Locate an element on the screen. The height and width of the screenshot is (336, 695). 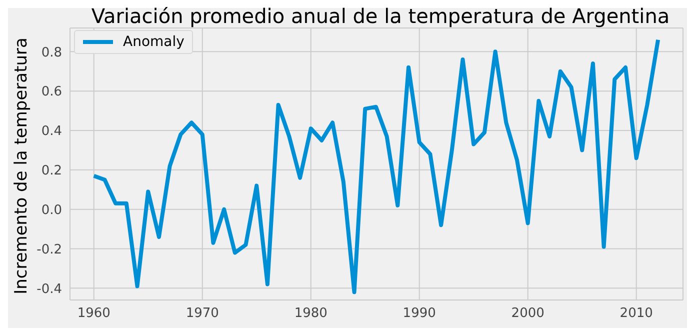
x-tick-label: 1980 is located at coordinates (311, 314).